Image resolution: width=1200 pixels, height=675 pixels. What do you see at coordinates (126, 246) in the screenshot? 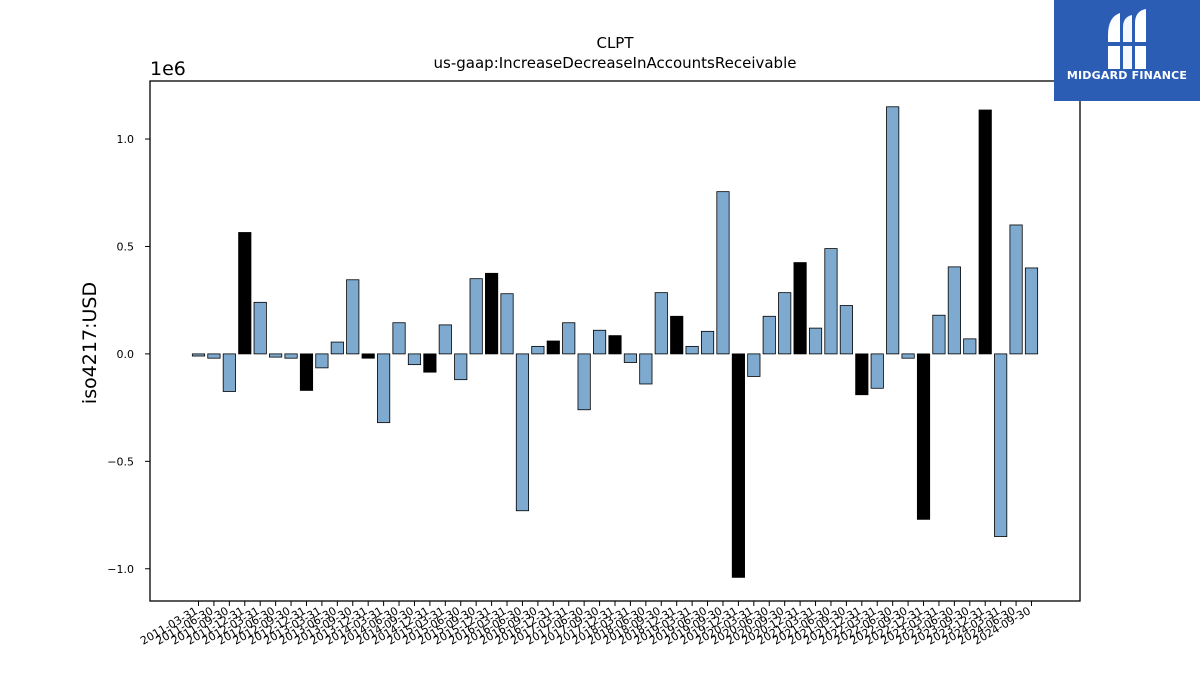
I see `y-tick-label: 0.5` at bounding box center [126, 246].